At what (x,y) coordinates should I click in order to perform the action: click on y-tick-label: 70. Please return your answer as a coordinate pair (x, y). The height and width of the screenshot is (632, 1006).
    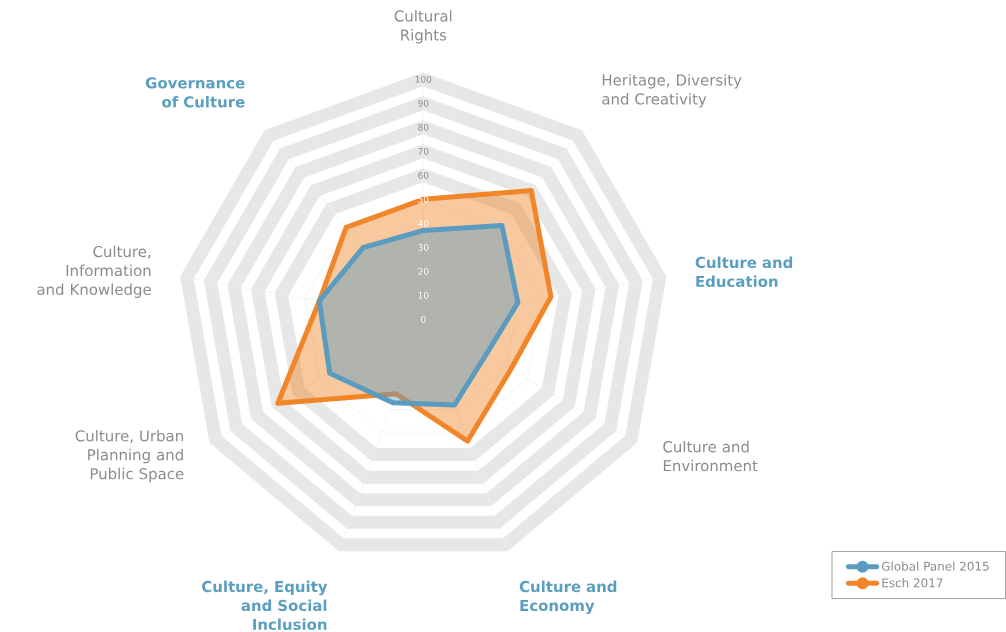
    Looking at the image, I should click on (423, 151).